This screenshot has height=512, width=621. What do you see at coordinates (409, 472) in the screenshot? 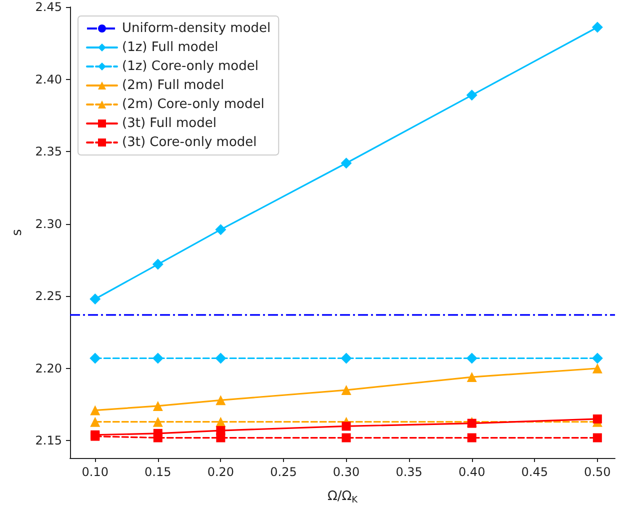
I see `x-tick-label: 0.35` at bounding box center [409, 472].